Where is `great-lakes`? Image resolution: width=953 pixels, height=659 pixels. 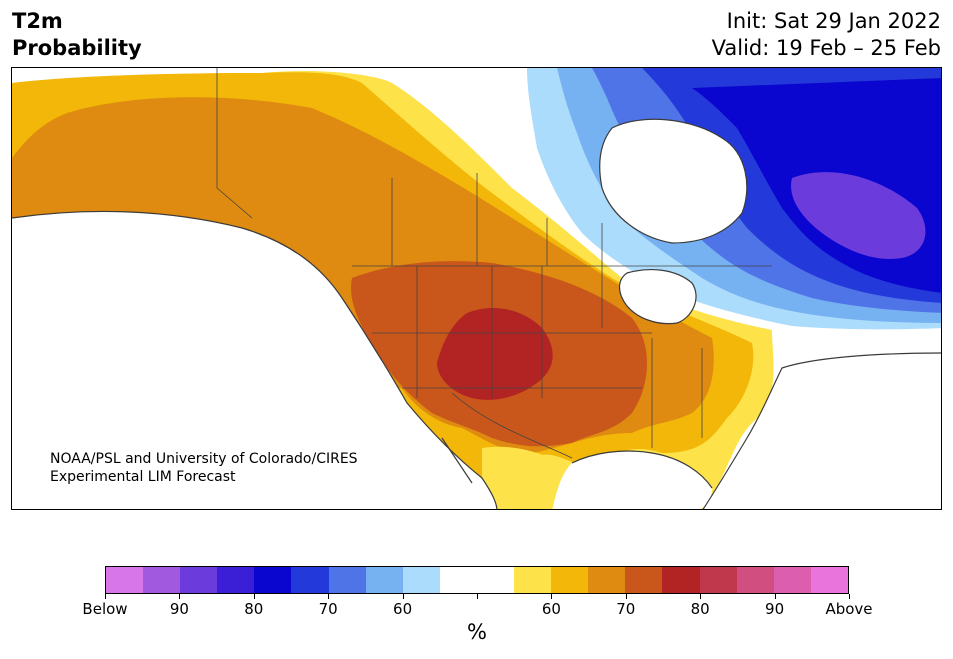 great-lakes is located at coordinates (658, 296).